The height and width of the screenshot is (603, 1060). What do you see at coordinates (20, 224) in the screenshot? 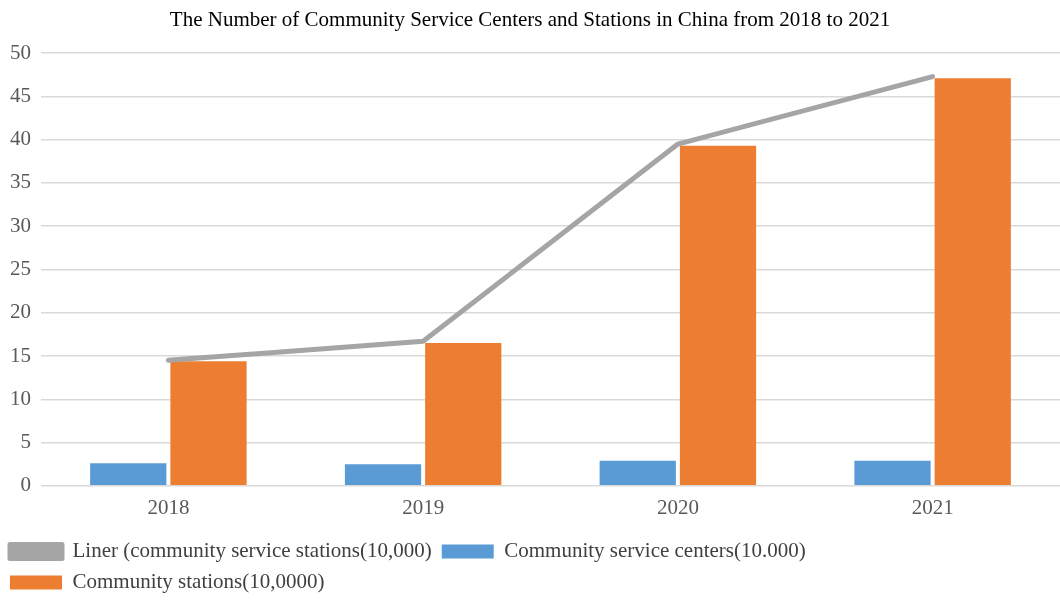
I see `y-tick-label: 30` at bounding box center [20, 224].